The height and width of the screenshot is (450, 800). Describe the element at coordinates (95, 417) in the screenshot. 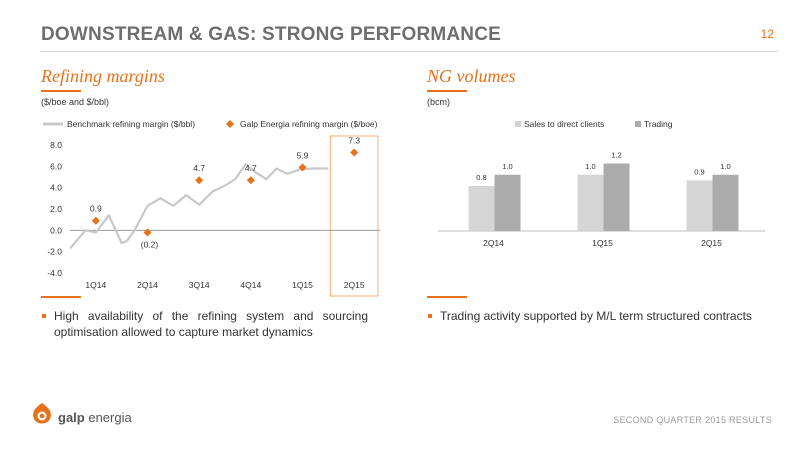

I see `galp-logo-wordmark: galp energia` at that location.